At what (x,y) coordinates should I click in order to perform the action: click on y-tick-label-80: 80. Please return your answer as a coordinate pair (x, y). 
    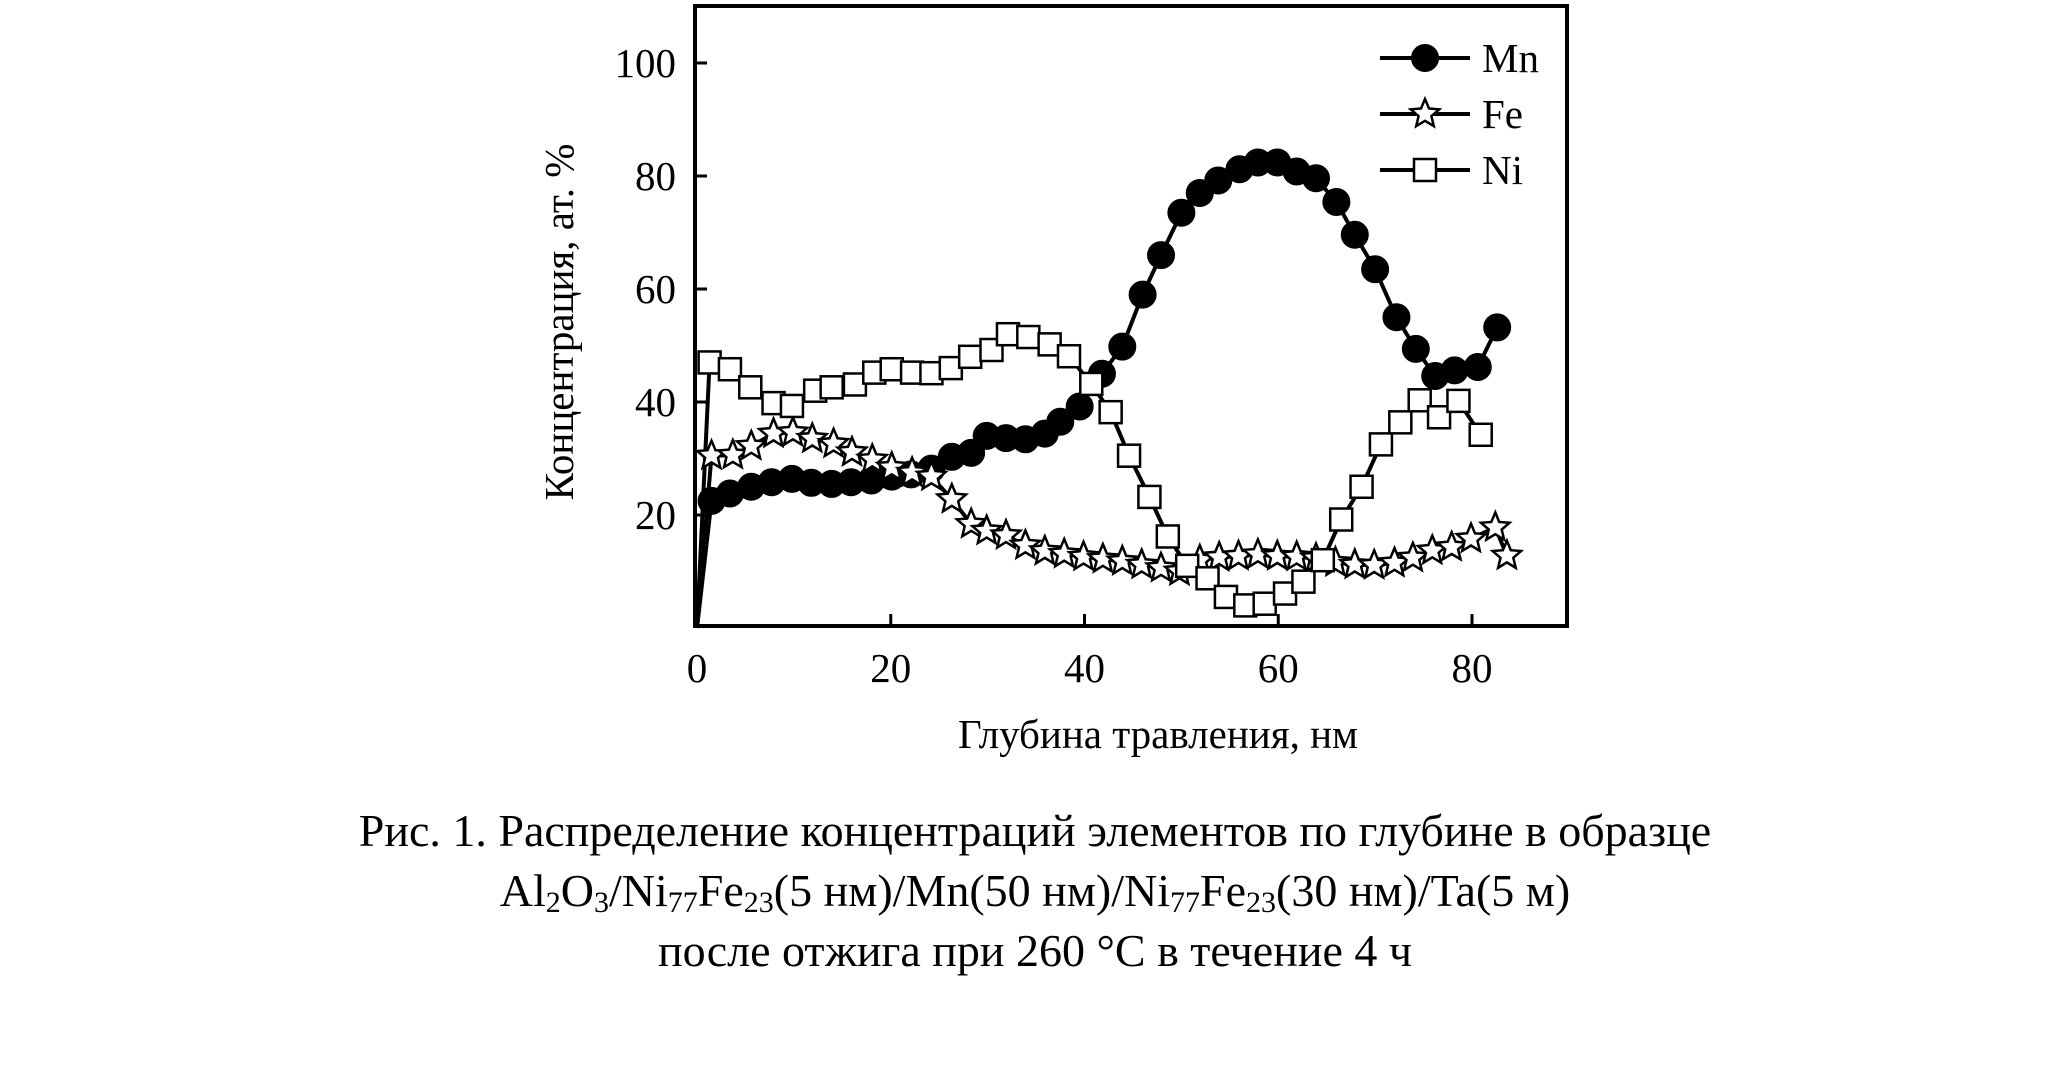
    Looking at the image, I should click on (655, 176).